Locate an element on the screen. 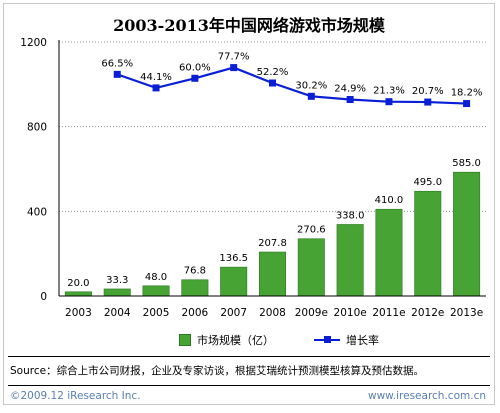 This screenshot has height=413, width=500. legend-bar-swatch is located at coordinates (185, 340).